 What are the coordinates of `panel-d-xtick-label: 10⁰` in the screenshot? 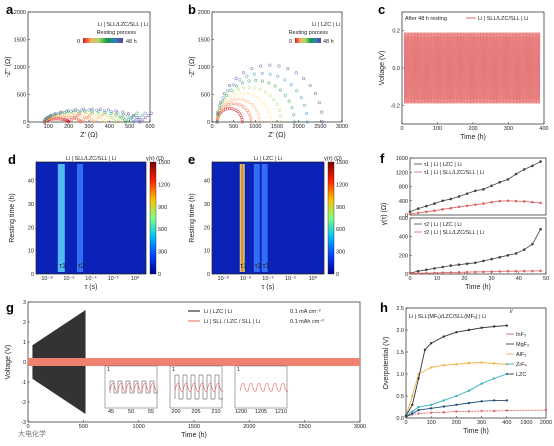 It's located at (135, 278).